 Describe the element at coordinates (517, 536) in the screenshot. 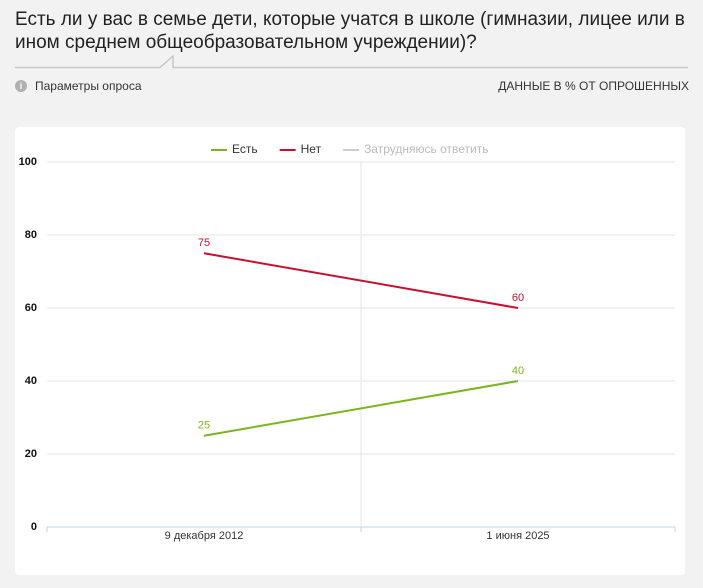

I see `x-tick-label: 1 июня 2025` at that location.